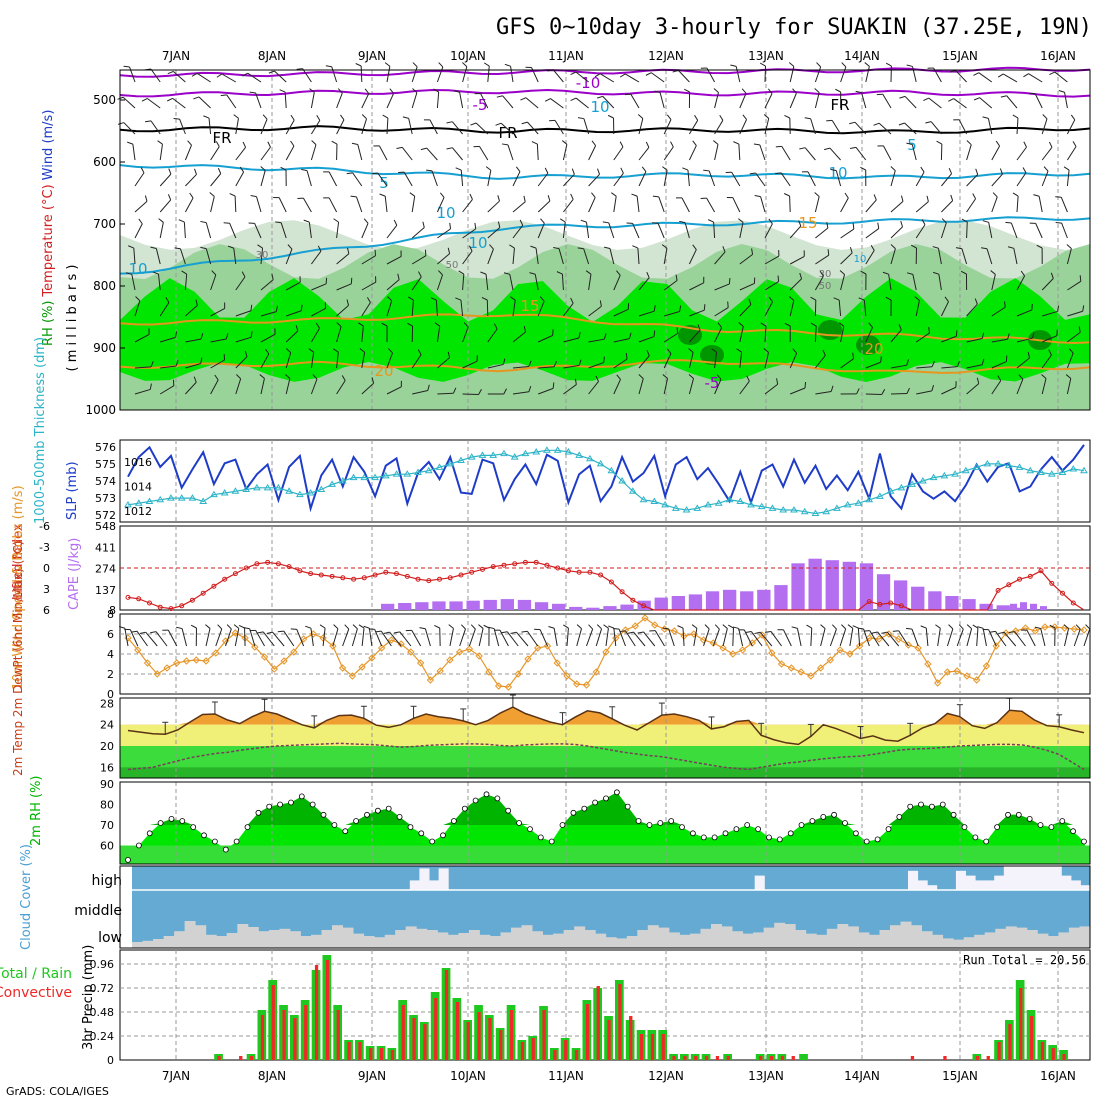 The image size is (1100, 1100). Describe the element at coordinates (110, 694) in the screenshot. I see `y-tick-wind: 0` at that location.